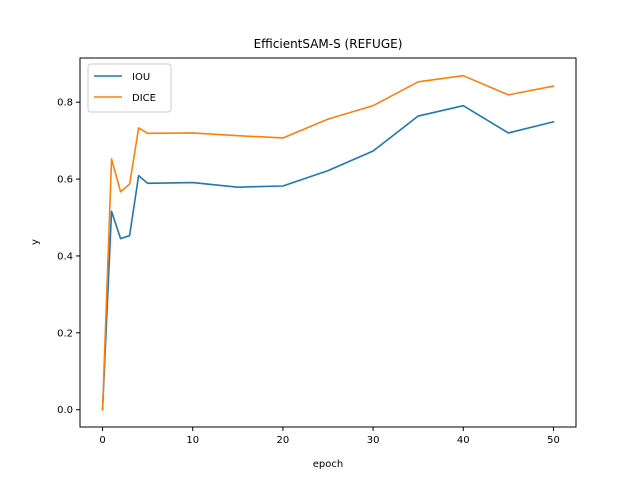 Image resolution: width=640 pixels, height=480 pixels. What do you see at coordinates (373, 440) in the screenshot?
I see `x-tick-label: 30` at bounding box center [373, 440].